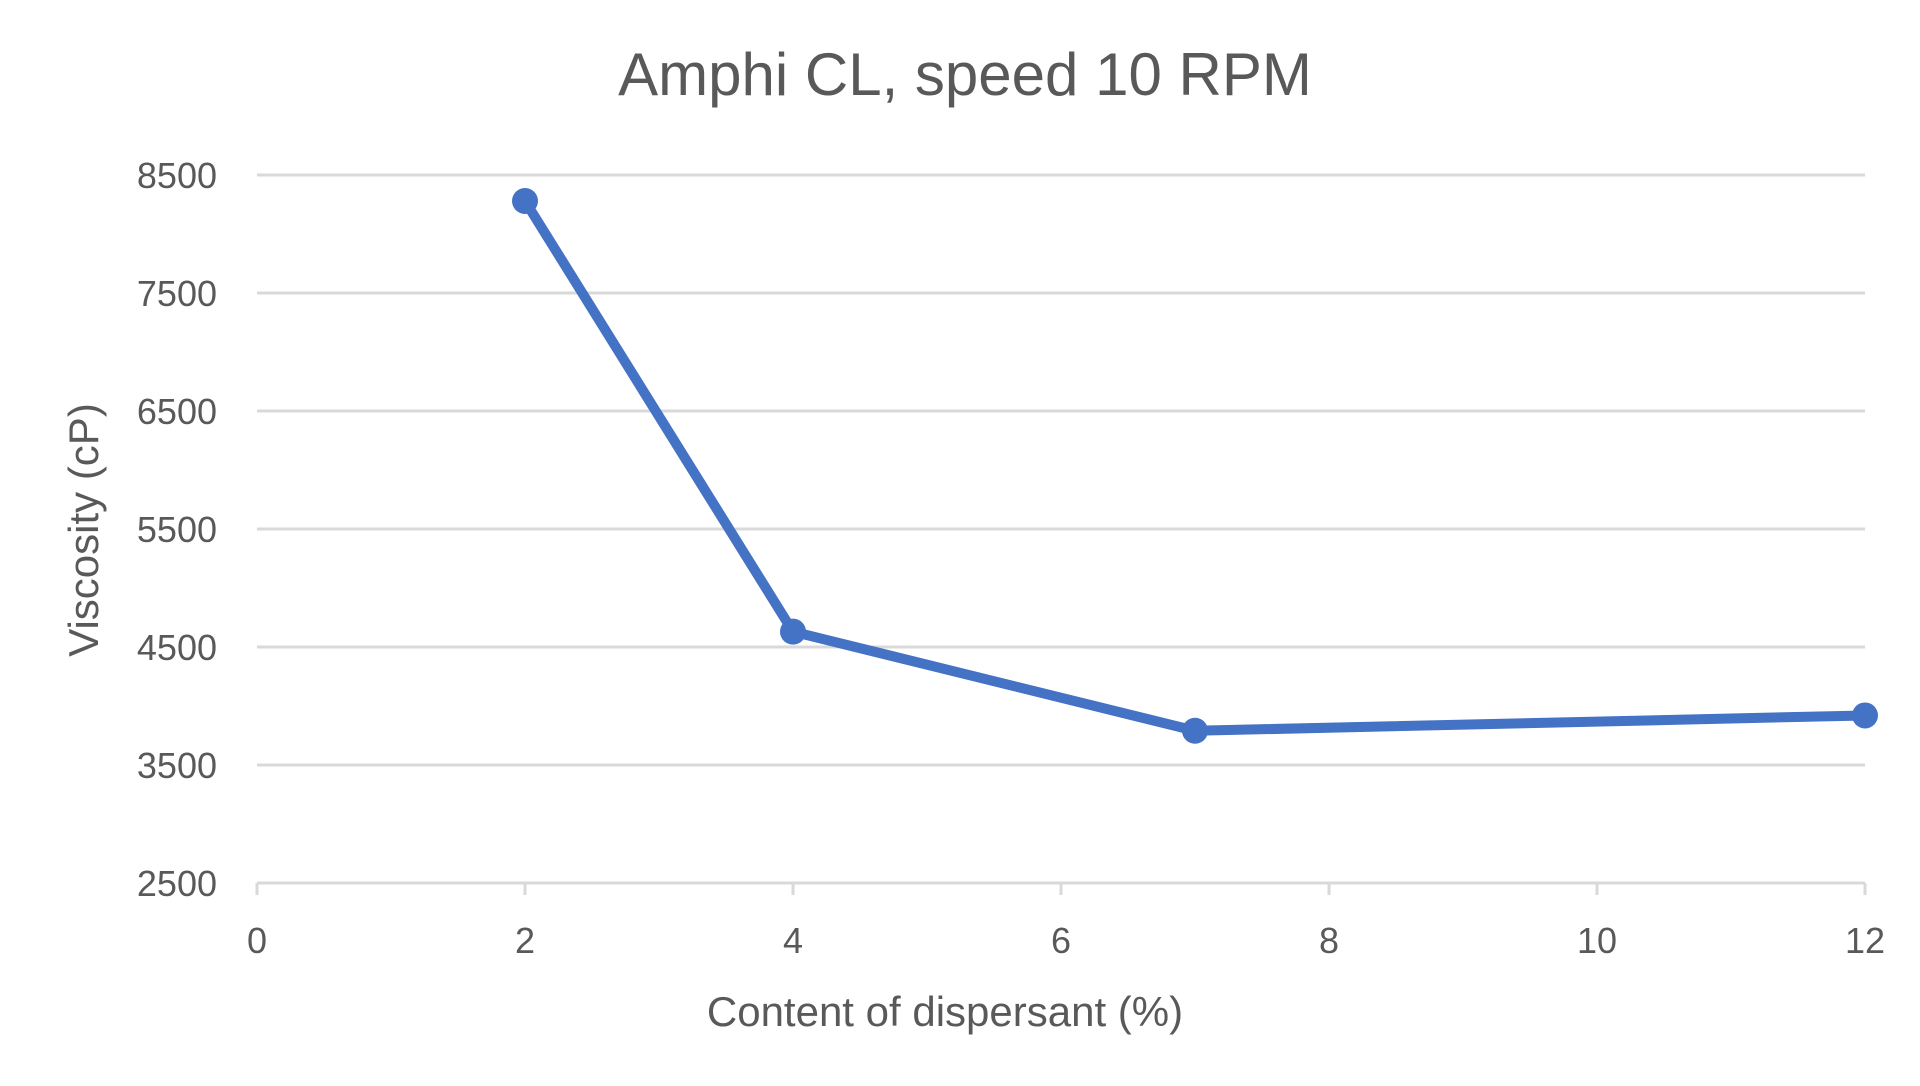  What do you see at coordinates (177, 175) in the screenshot?
I see `y-tick-label: 8500` at bounding box center [177, 175].